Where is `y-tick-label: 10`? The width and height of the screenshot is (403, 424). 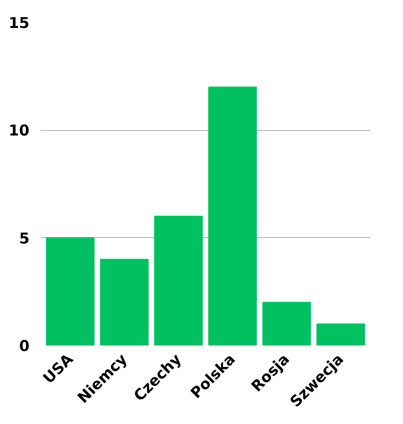 y-tick-label: 10 is located at coordinates (19, 131).